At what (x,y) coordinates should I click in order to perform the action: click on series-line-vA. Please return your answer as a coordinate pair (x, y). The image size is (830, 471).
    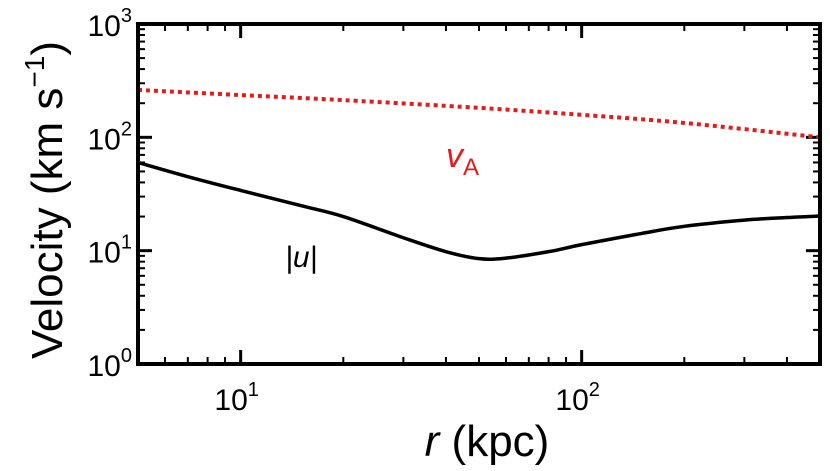
    Looking at the image, I should click on (479, 113).